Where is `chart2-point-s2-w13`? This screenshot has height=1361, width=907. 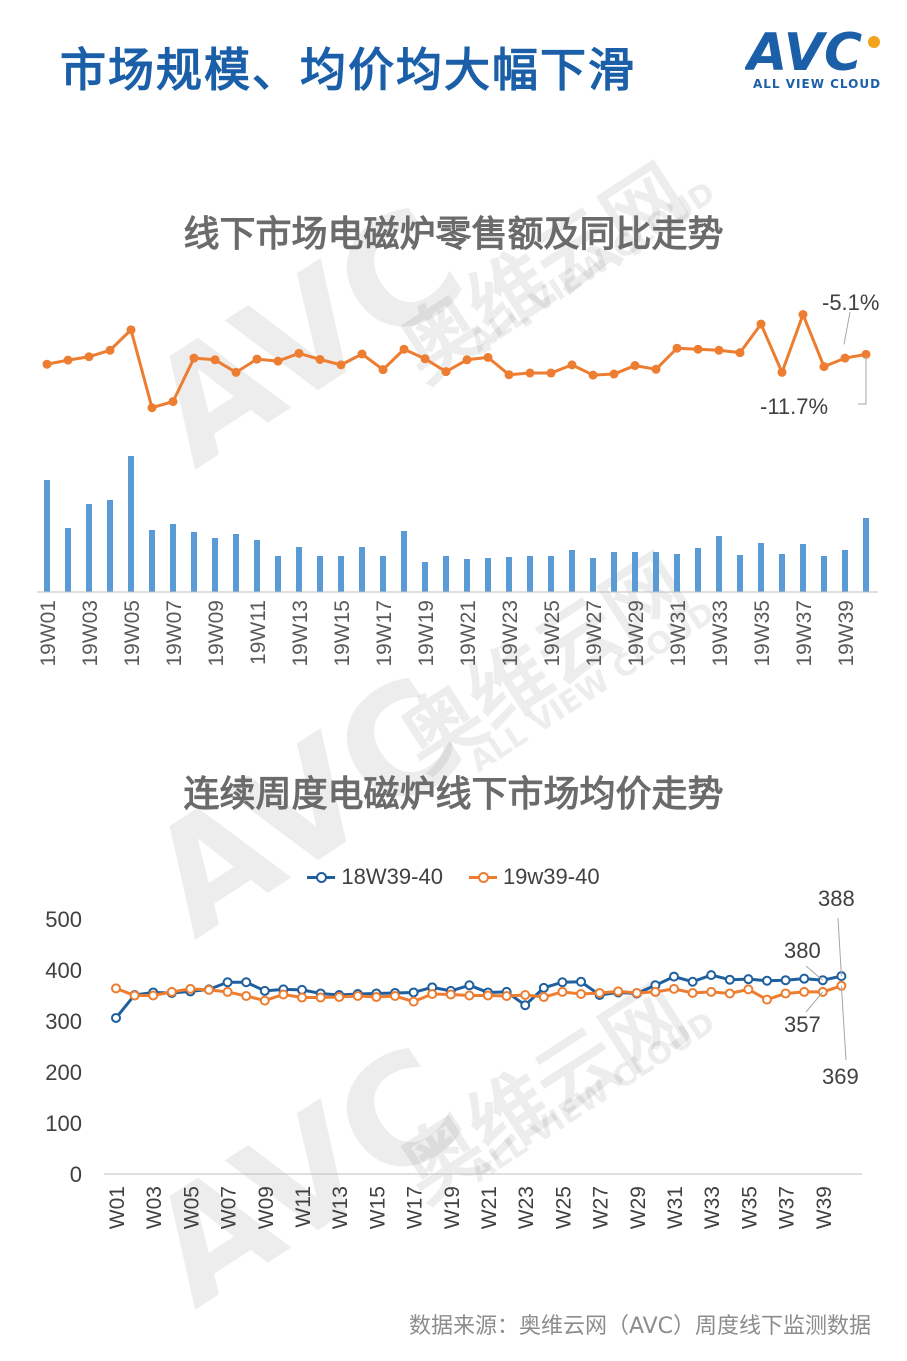
chart2-point-s2-w13 is located at coordinates (339, 997).